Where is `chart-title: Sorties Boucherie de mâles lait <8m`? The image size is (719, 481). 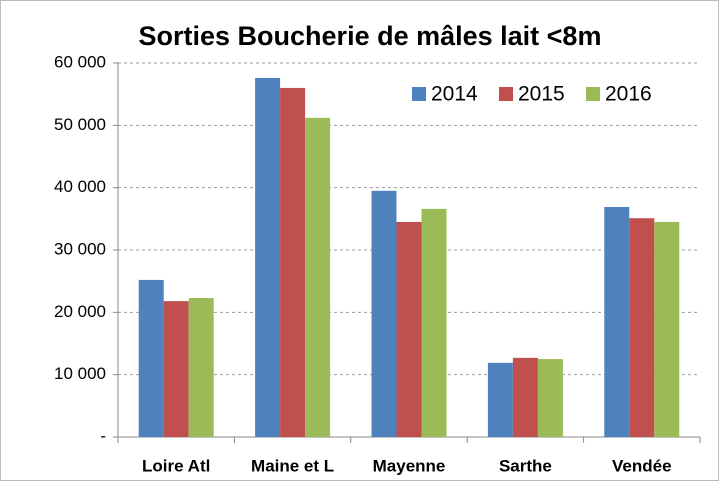 chart-title: Sorties Boucherie de mâles lait <8m is located at coordinates (370, 36).